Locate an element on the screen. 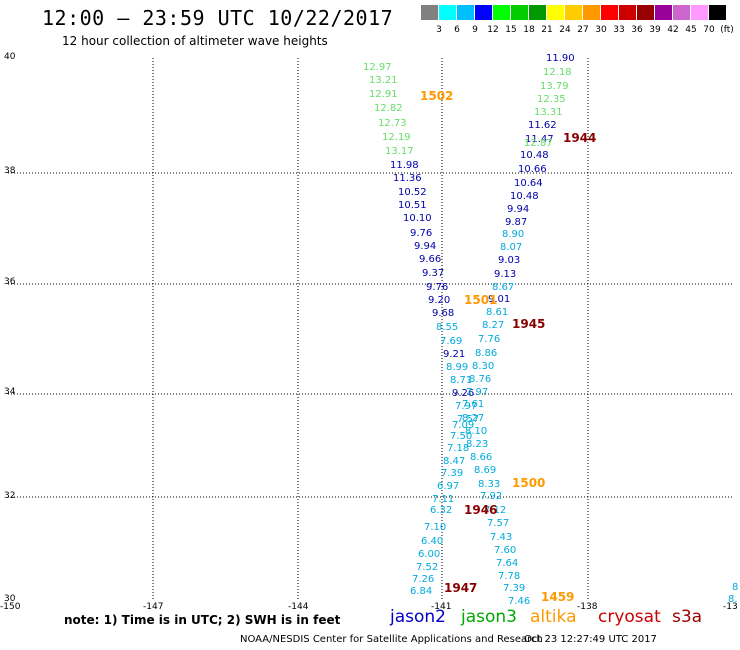 The image size is (740, 650). swh-value: 12.19 is located at coordinates (396, 137).